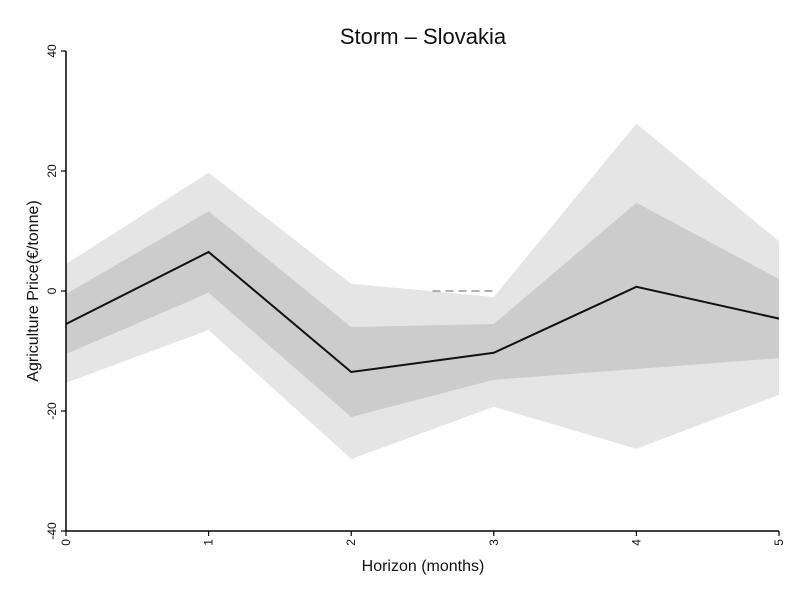  Describe the element at coordinates (52, 290) in the screenshot. I see `y-tick-label: 0` at that location.